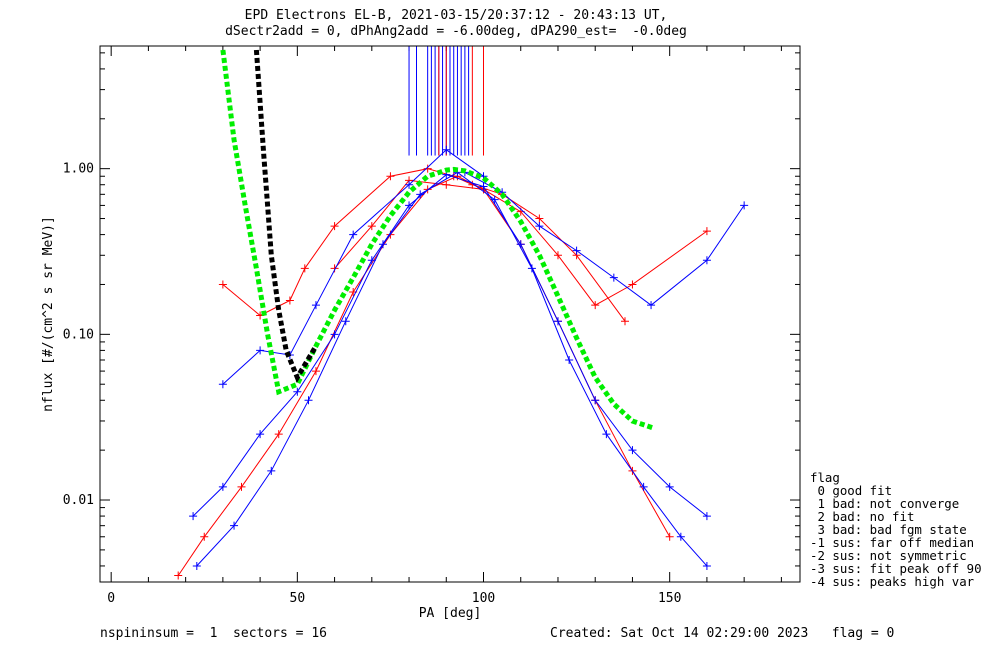 This screenshot has width=1000, height=650. What do you see at coordinates (213, 633) in the screenshot?
I see `footer-settings: nspininsum = 1 sectors = 16` at bounding box center [213, 633].